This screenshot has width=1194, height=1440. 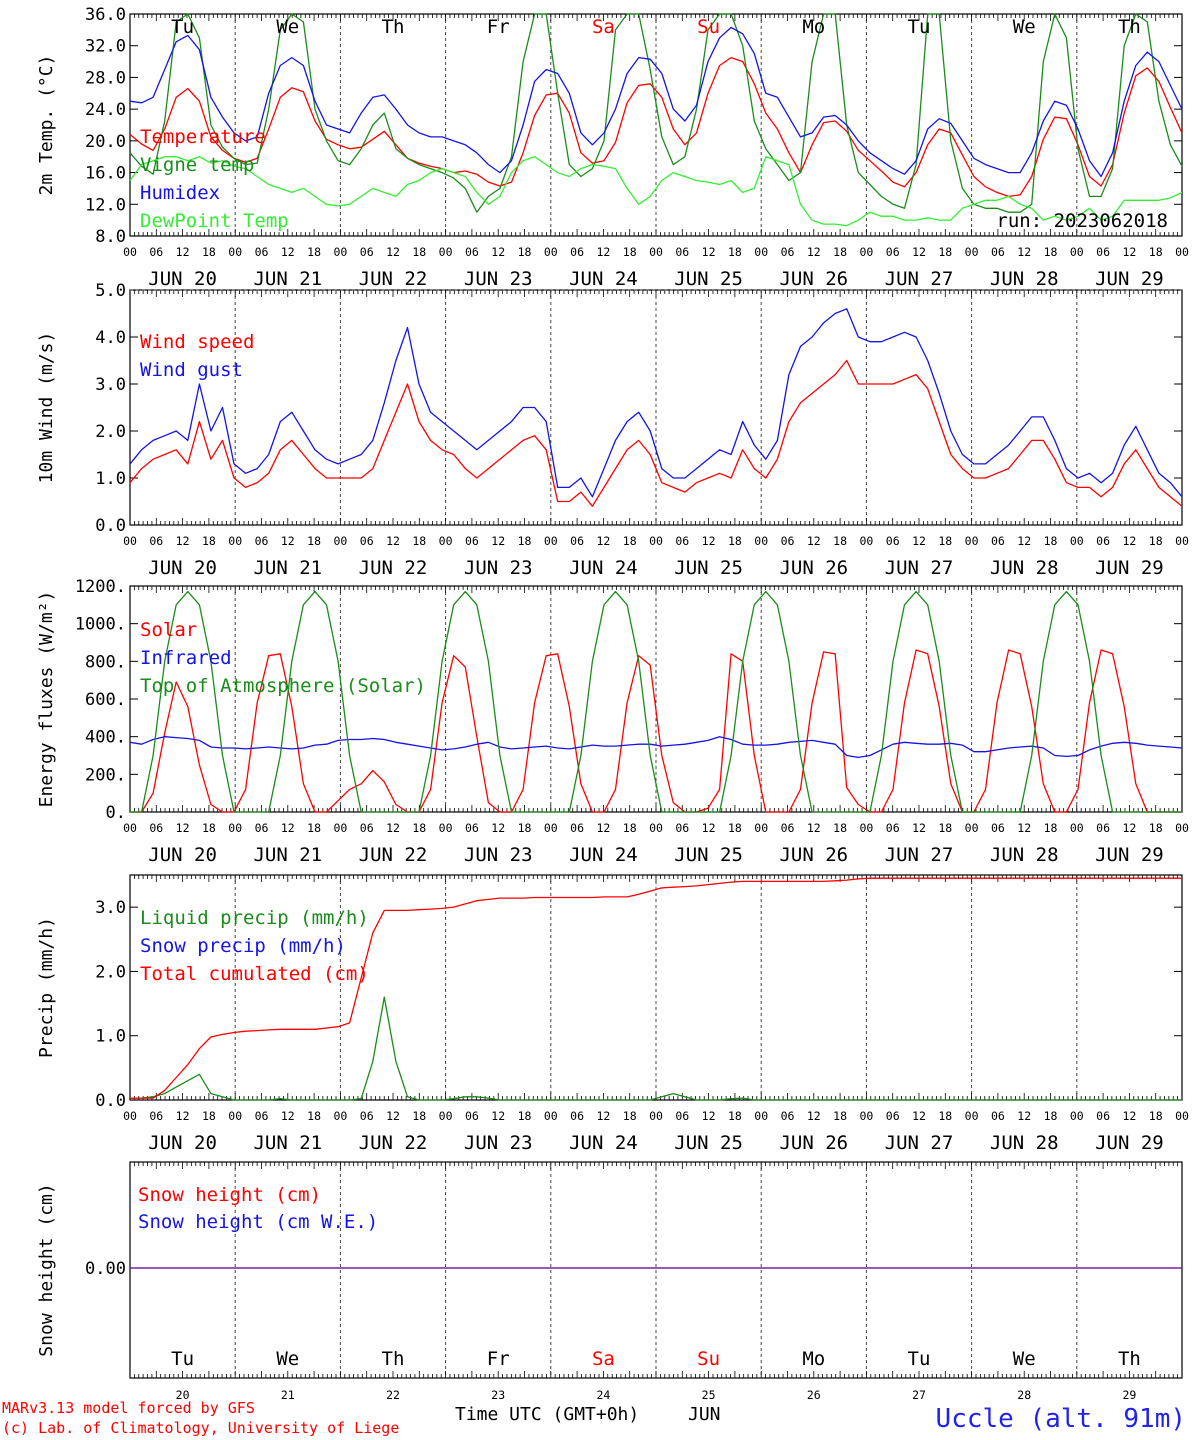 What do you see at coordinates (110, 291) in the screenshot?
I see `y-tick-label: 5.0` at bounding box center [110, 291].